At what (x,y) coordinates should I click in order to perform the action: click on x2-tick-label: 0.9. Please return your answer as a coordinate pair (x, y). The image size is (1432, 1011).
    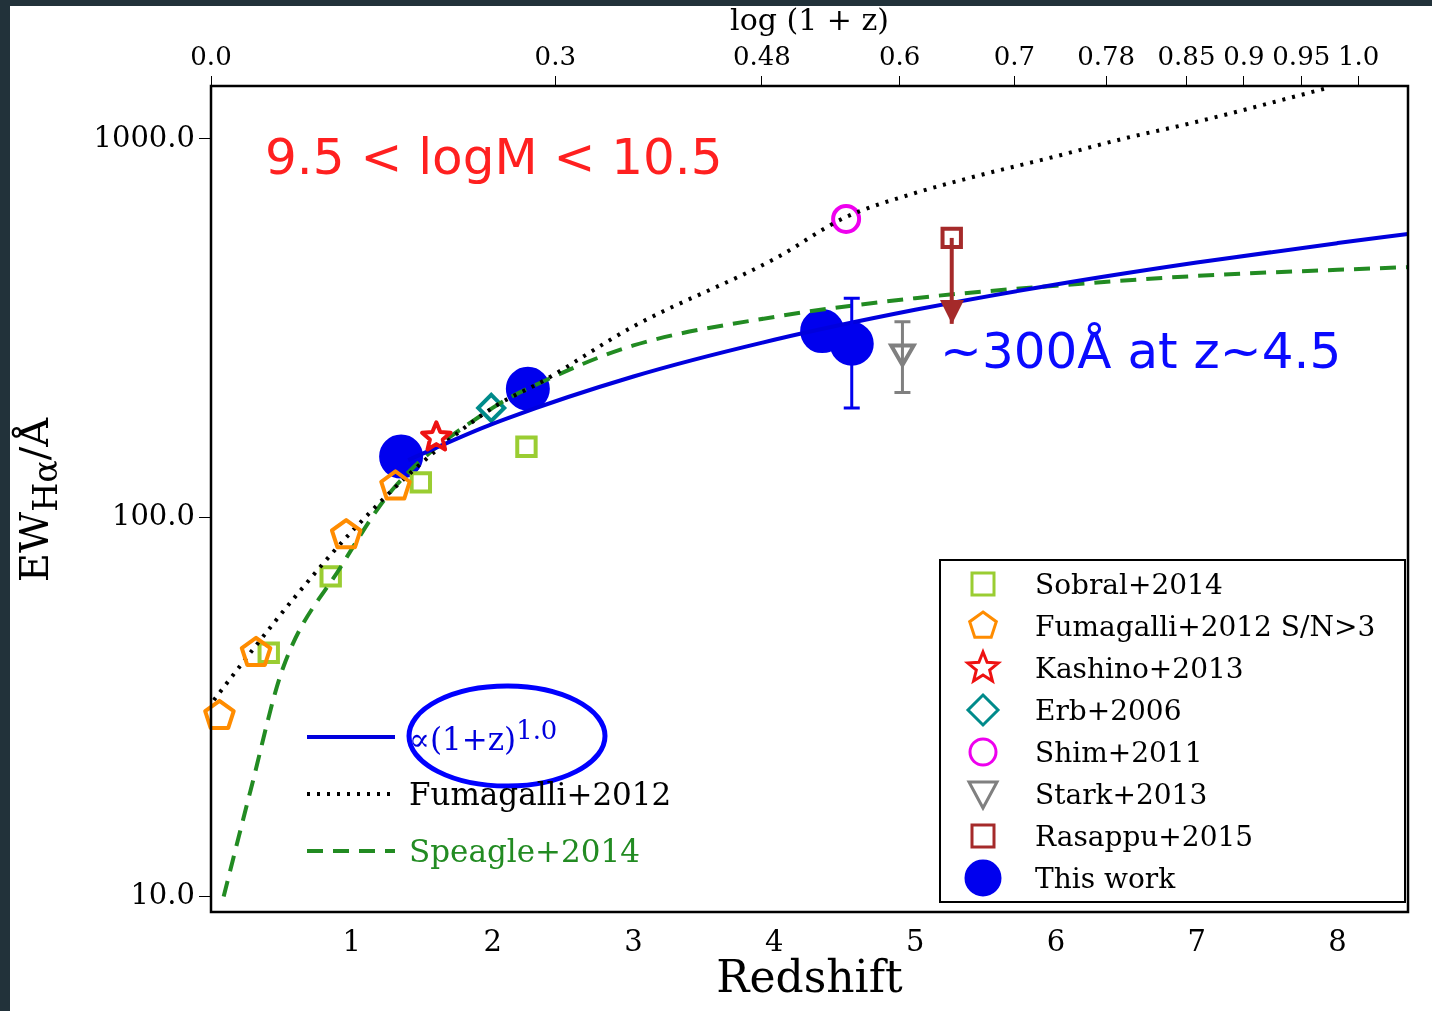
    Looking at the image, I should click on (1244, 56).